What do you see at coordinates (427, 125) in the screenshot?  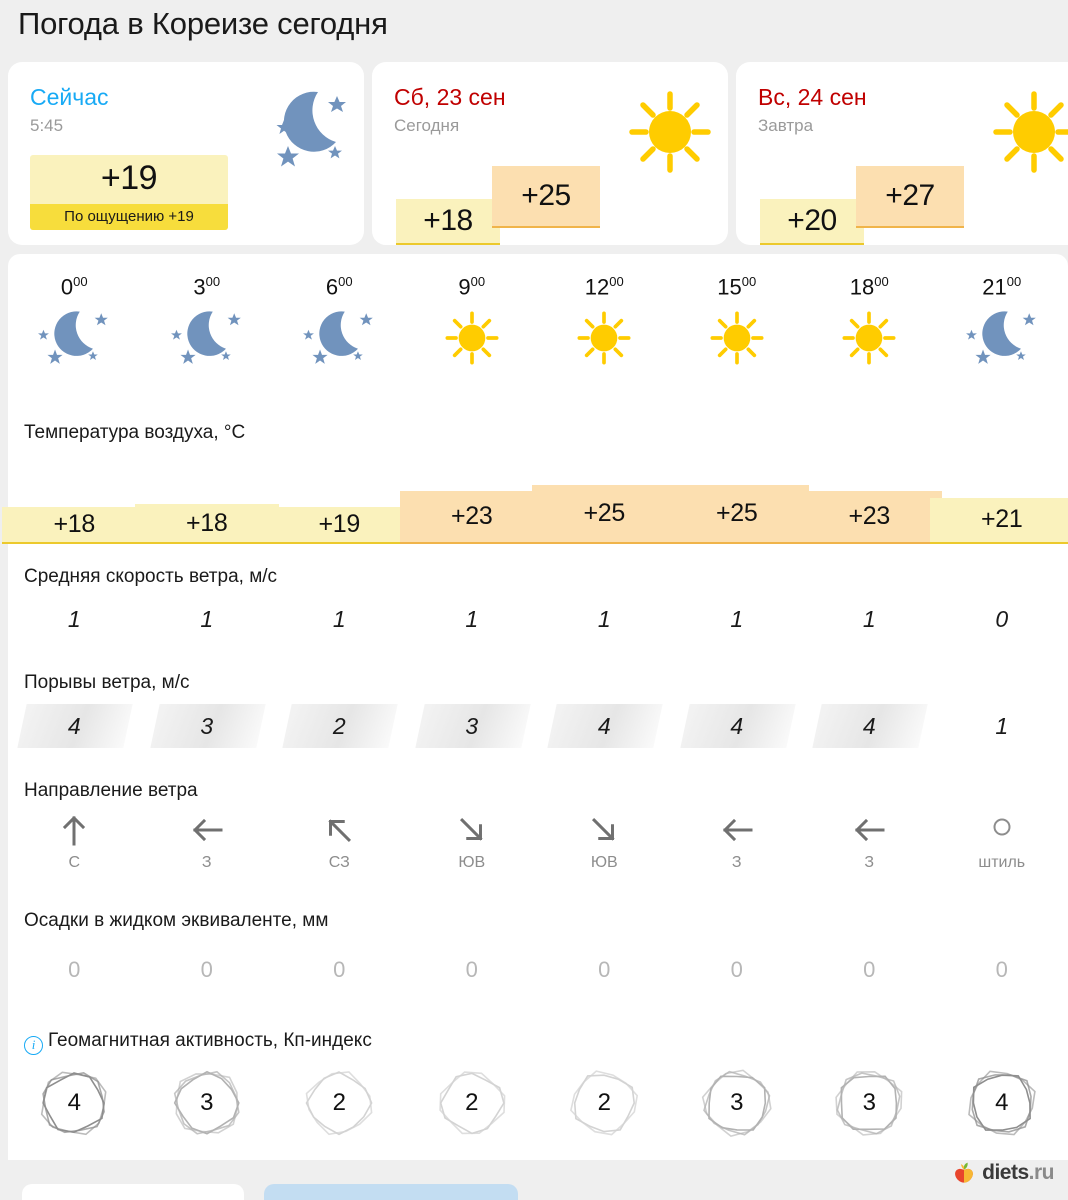 I see `forecast-relative-today: Сегодня` at bounding box center [427, 125].